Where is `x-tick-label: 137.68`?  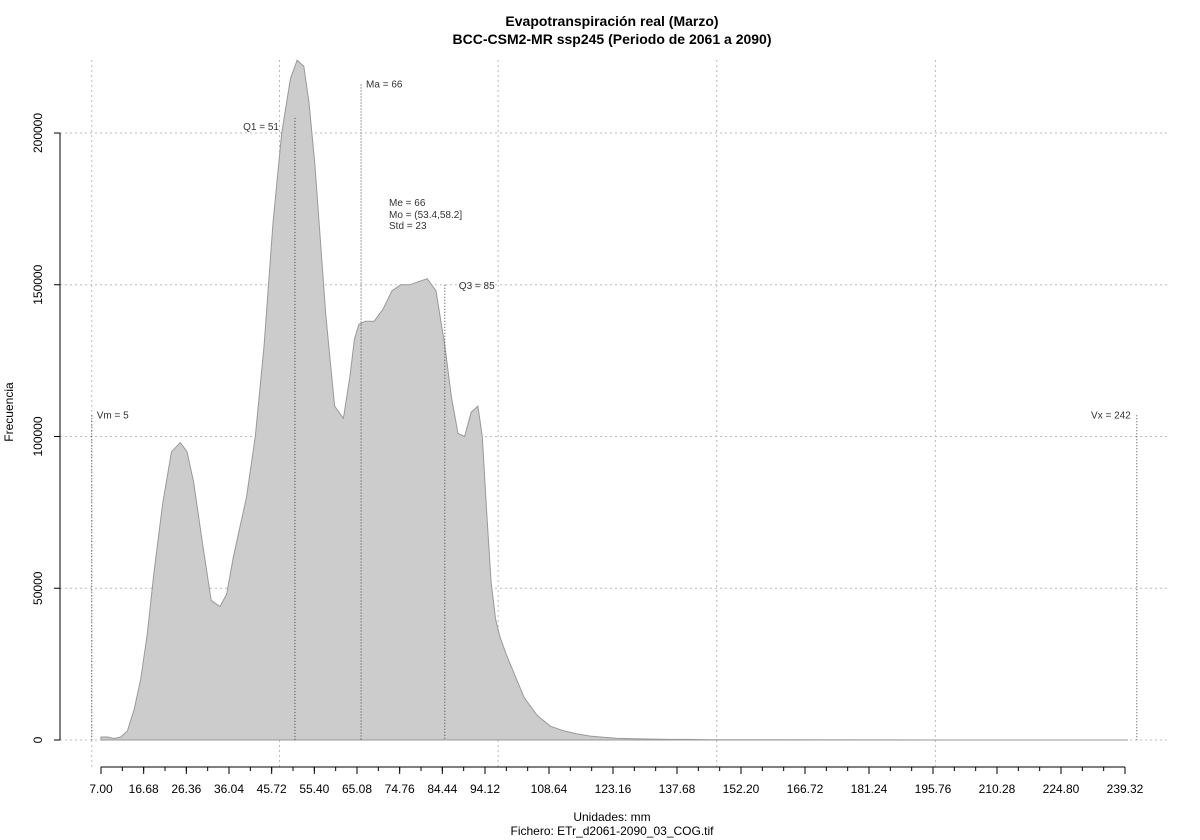 x-tick-label: 137.68 is located at coordinates (677, 789).